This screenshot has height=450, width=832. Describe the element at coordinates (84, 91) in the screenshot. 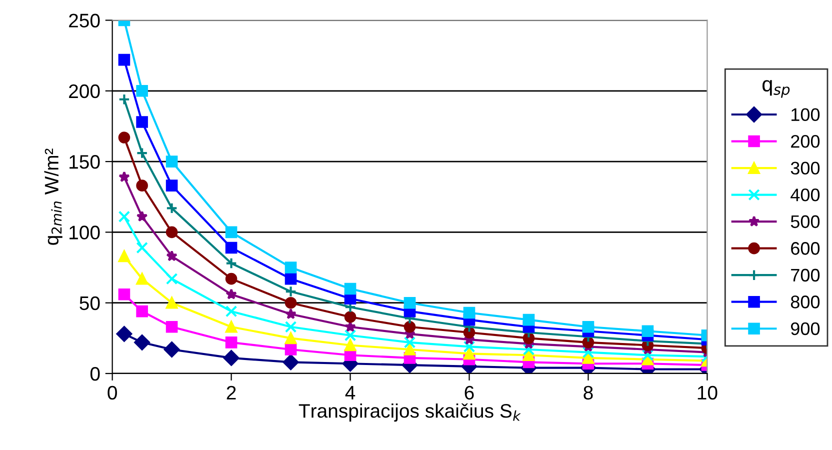

I see `y-tick-label: 200` at that location.